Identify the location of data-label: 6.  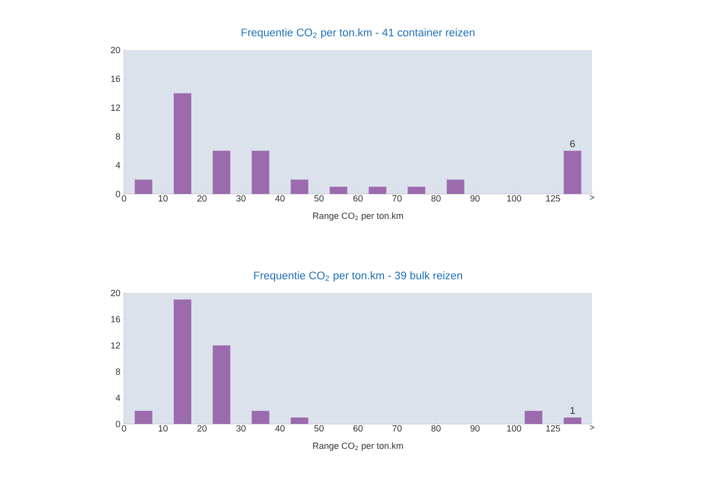
(572, 144).